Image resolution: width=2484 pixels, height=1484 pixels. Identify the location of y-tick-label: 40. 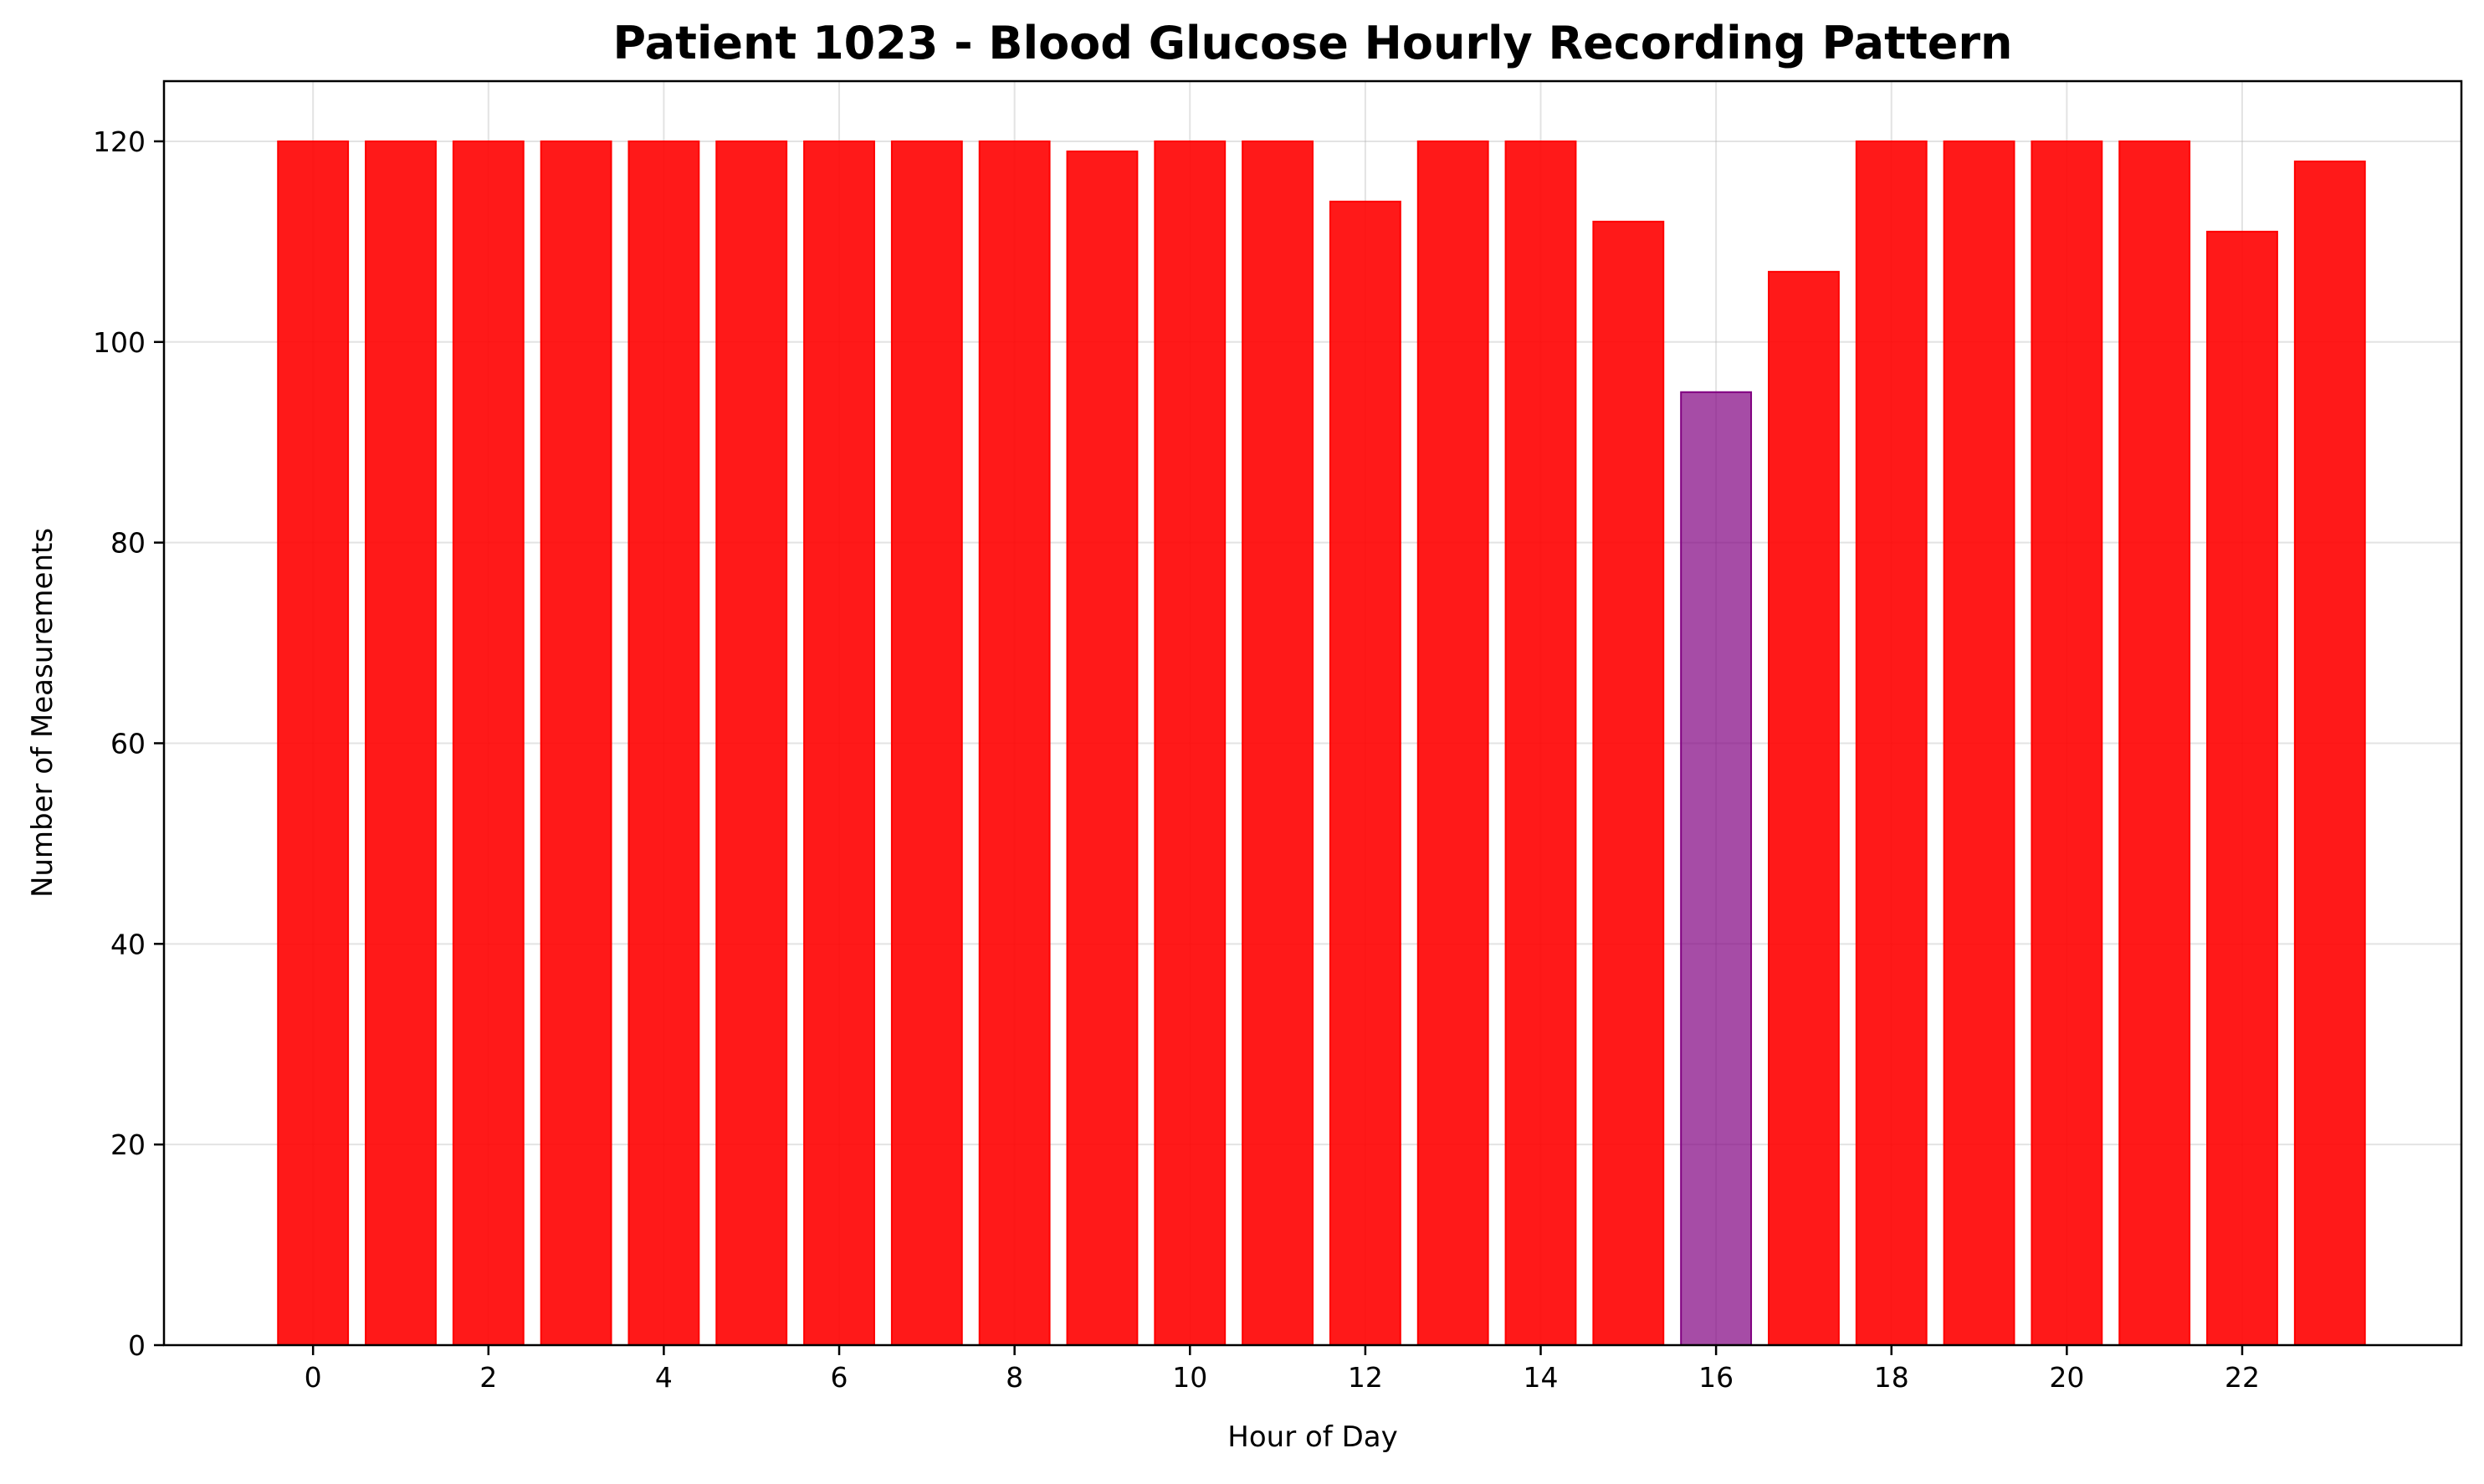
(128, 944).